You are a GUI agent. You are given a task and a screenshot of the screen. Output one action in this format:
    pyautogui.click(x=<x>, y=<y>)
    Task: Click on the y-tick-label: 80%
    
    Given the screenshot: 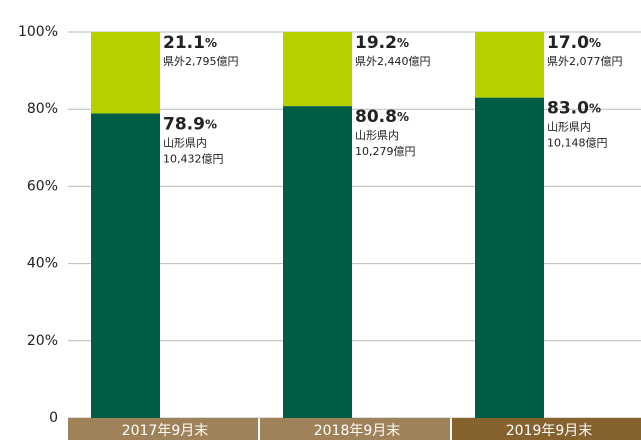 What is the action you would take?
    pyautogui.click(x=42, y=109)
    